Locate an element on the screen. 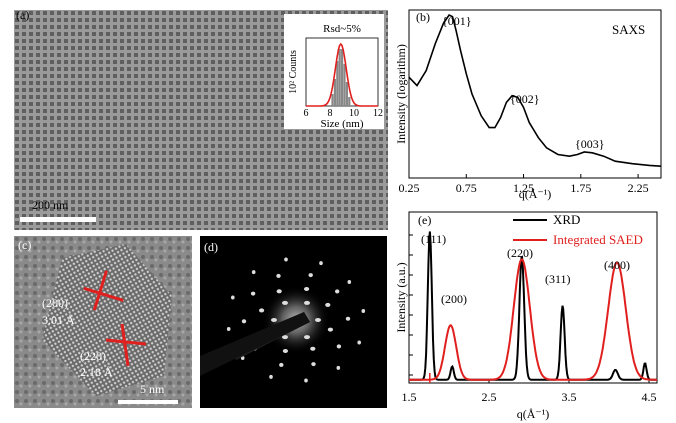 This screenshot has width=676, height=423. scale-bar-a is located at coordinates (58, 219).